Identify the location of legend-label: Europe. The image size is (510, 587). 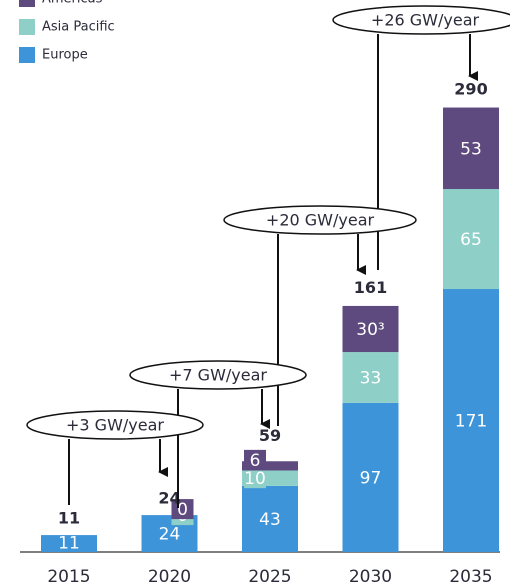
(65, 55).